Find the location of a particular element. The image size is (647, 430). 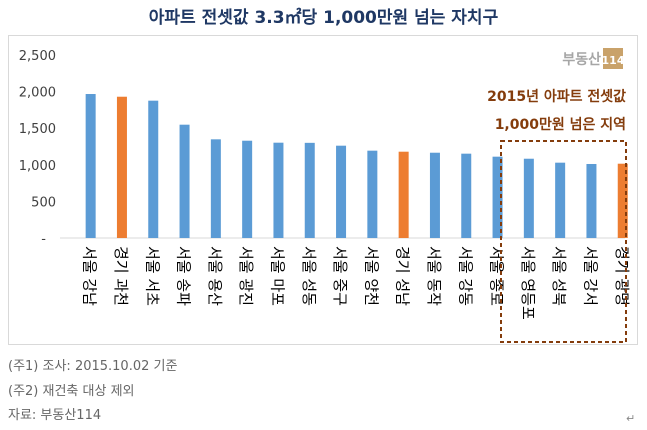

x-tick-label: 경기 성남 is located at coordinates (403, 276).